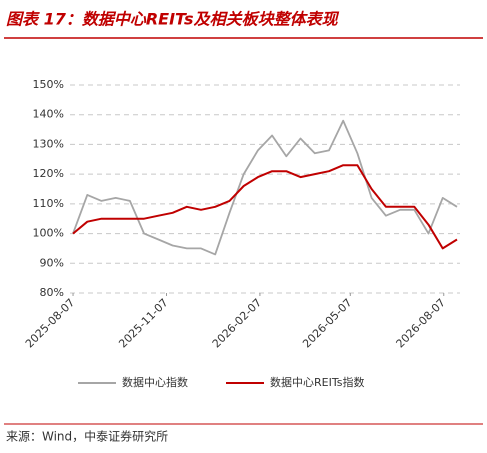 This screenshot has height=453, width=487. I want to click on y-tick-label: 110%, so click(48, 203).